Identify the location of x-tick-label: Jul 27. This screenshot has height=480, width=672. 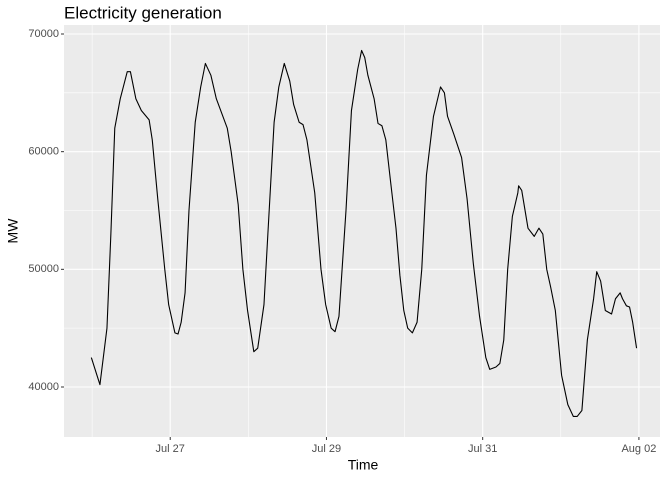
(170, 449).